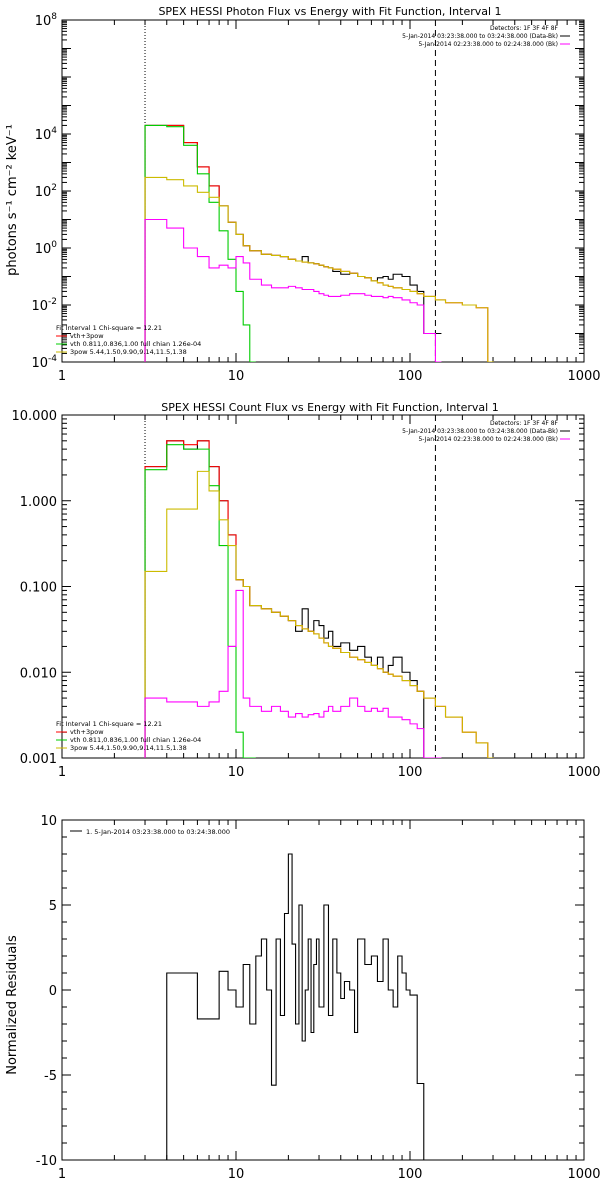 The image size is (600, 1200). What do you see at coordinates (524, 28) in the screenshot?
I see `photon-legend-top-right-item: Detectors: 1F 3F 4F 8F` at bounding box center [524, 28].